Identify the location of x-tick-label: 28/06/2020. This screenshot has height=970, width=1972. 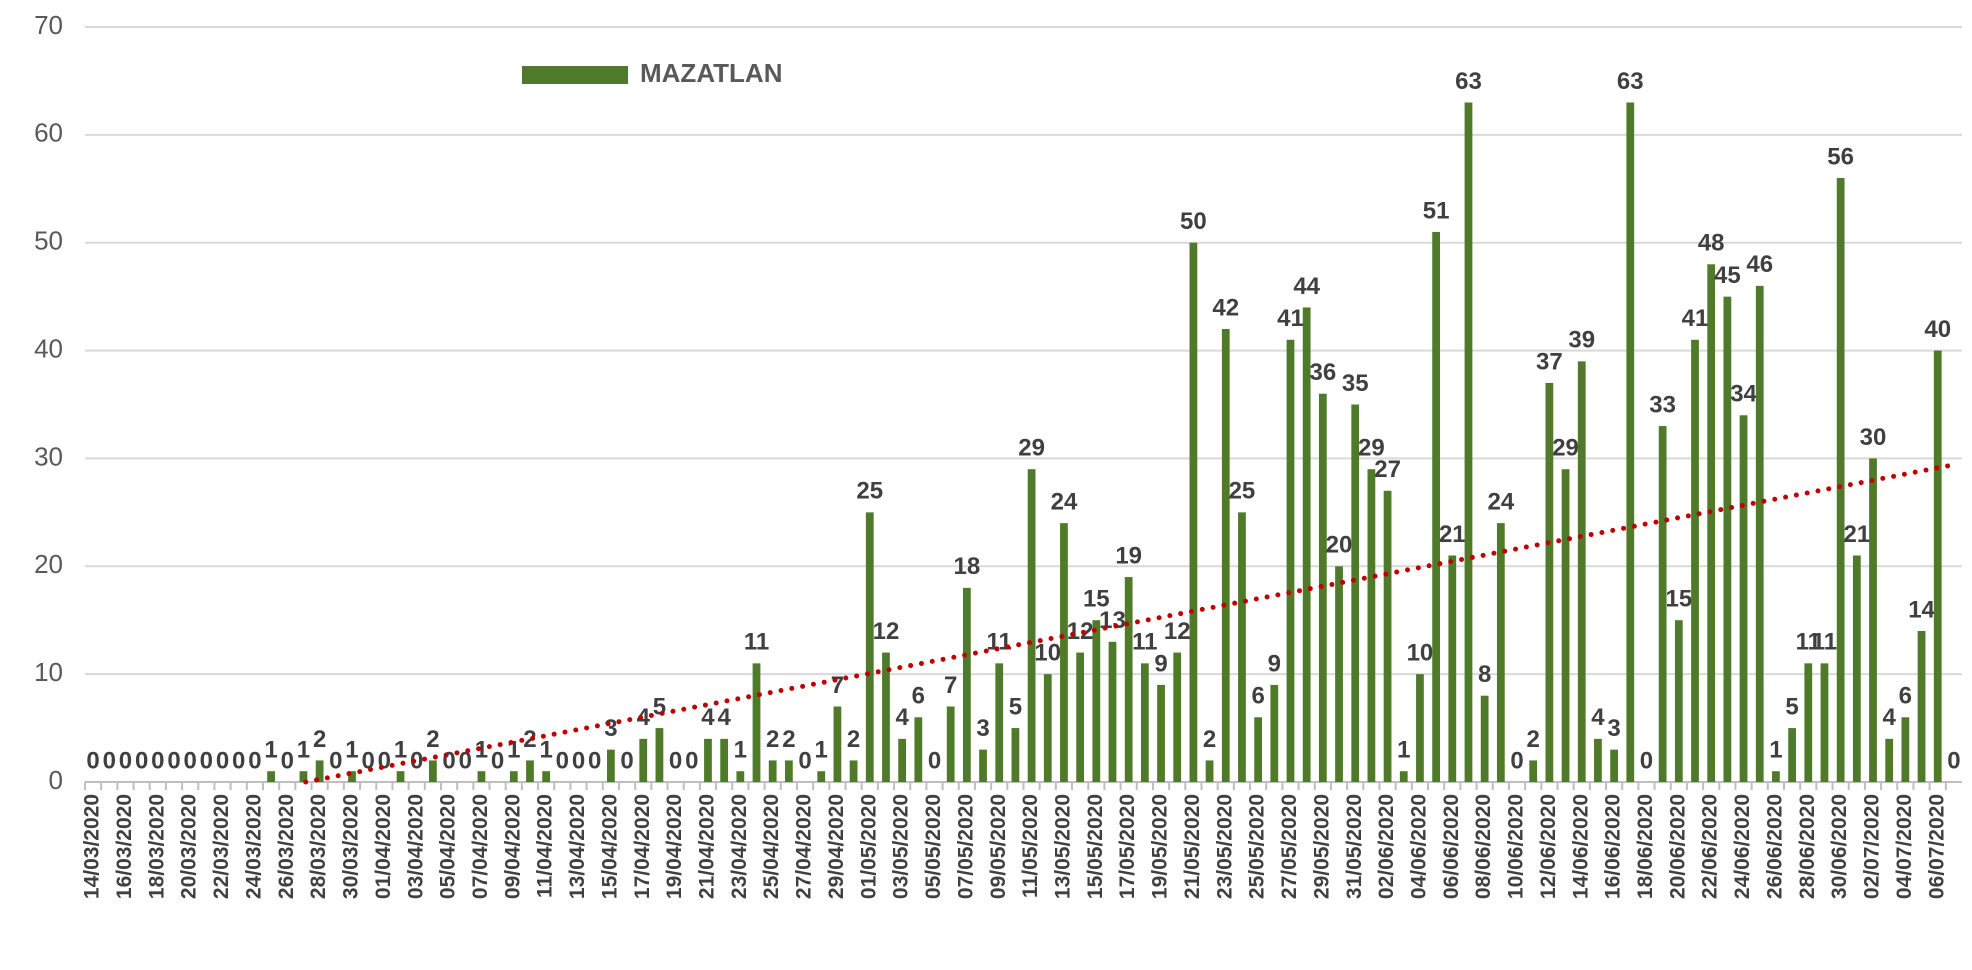
(1807, 846).